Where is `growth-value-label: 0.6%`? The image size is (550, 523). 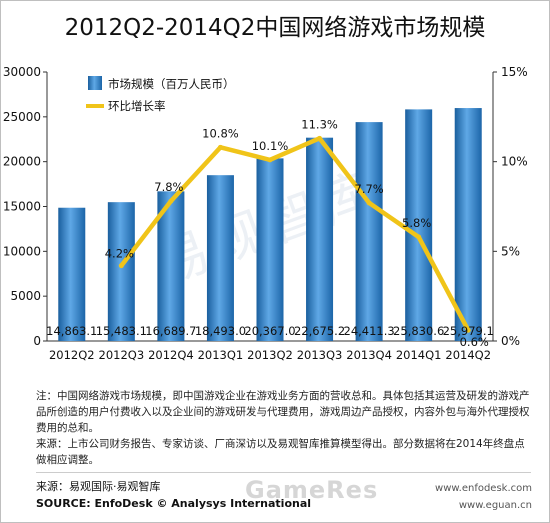
growth-value-label: 0.6% is located at coordinates (474, 342).